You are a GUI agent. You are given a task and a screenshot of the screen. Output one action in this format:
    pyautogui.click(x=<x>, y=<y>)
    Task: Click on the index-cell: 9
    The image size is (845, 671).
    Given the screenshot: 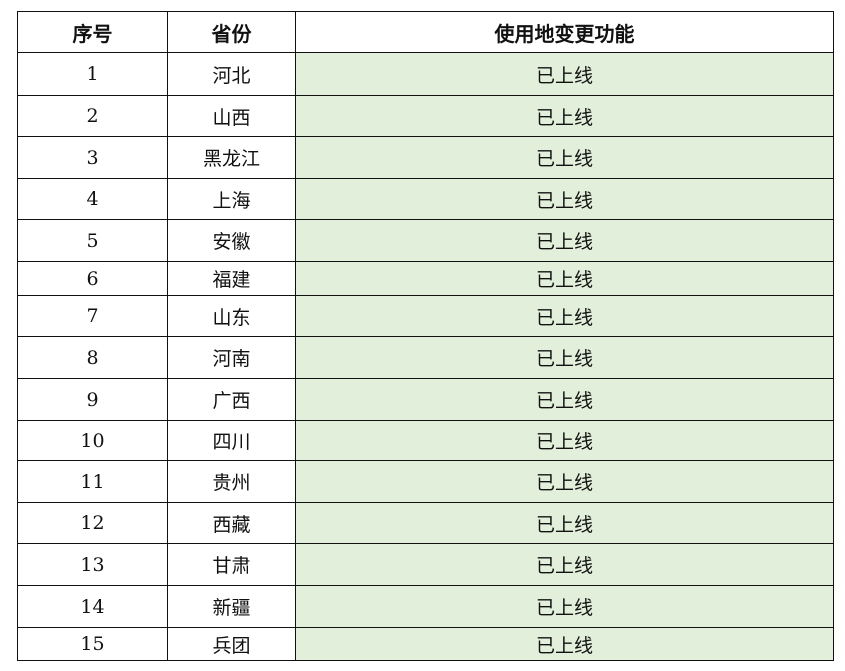 What is the action you would take?
    pyautogui.click(x=92, y=399)
    